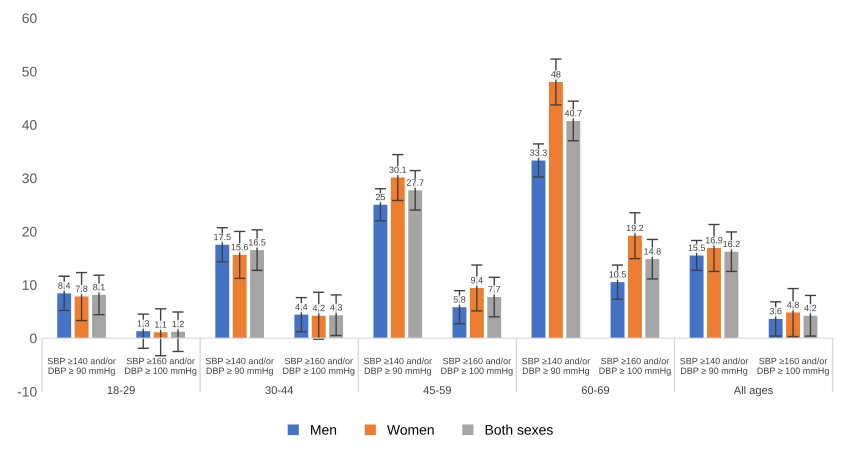 The image size is (841, 450). What do you see at coordinates (222, 237) in the screenshot?
I see `data-label: 17.5` at bounding box center [222, 237].